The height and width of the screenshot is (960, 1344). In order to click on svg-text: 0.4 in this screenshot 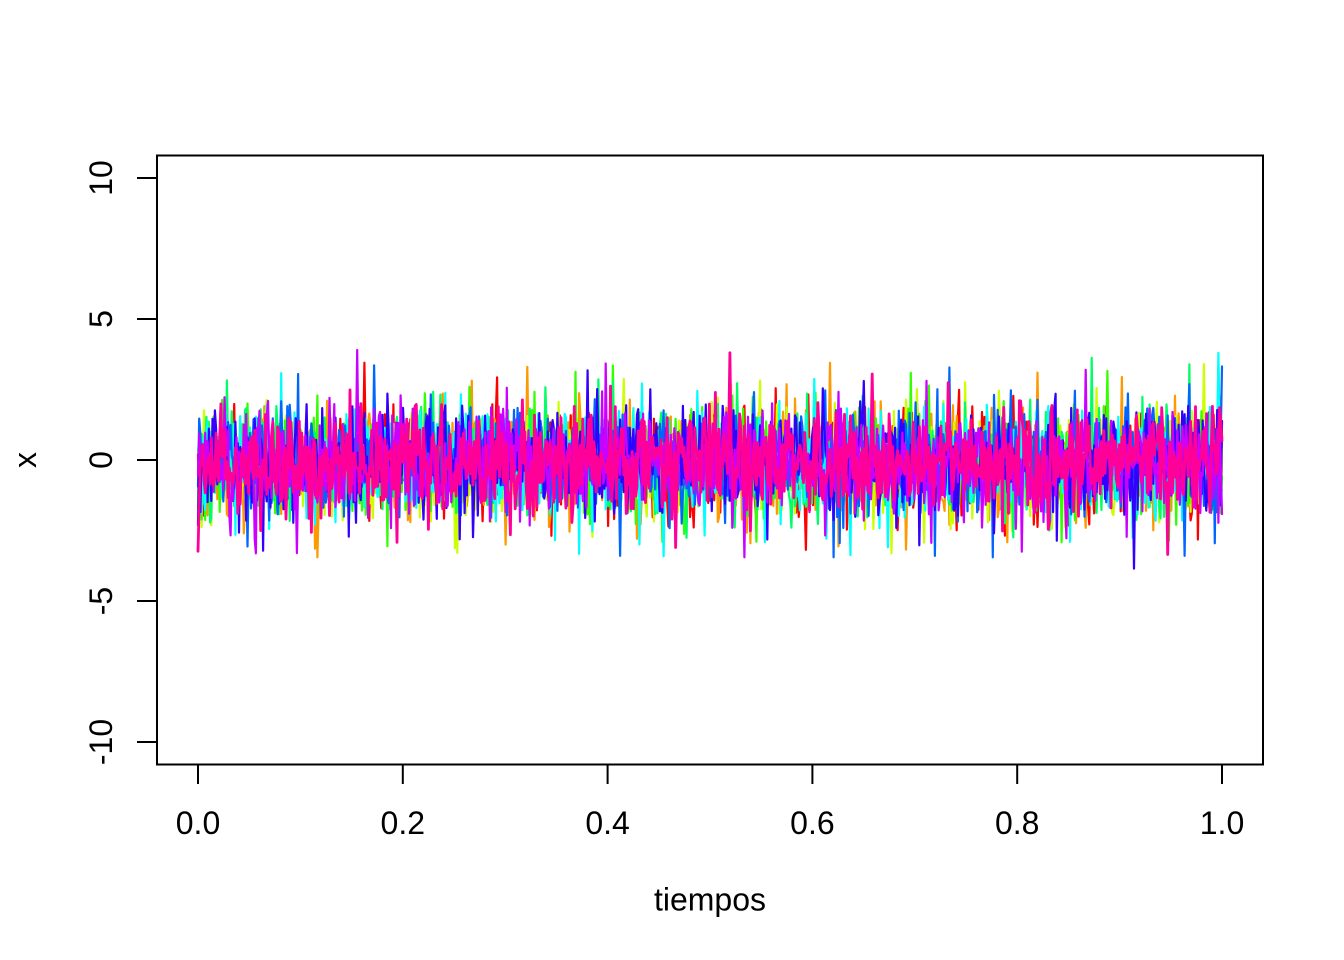, I will do `click(607, 823)`.